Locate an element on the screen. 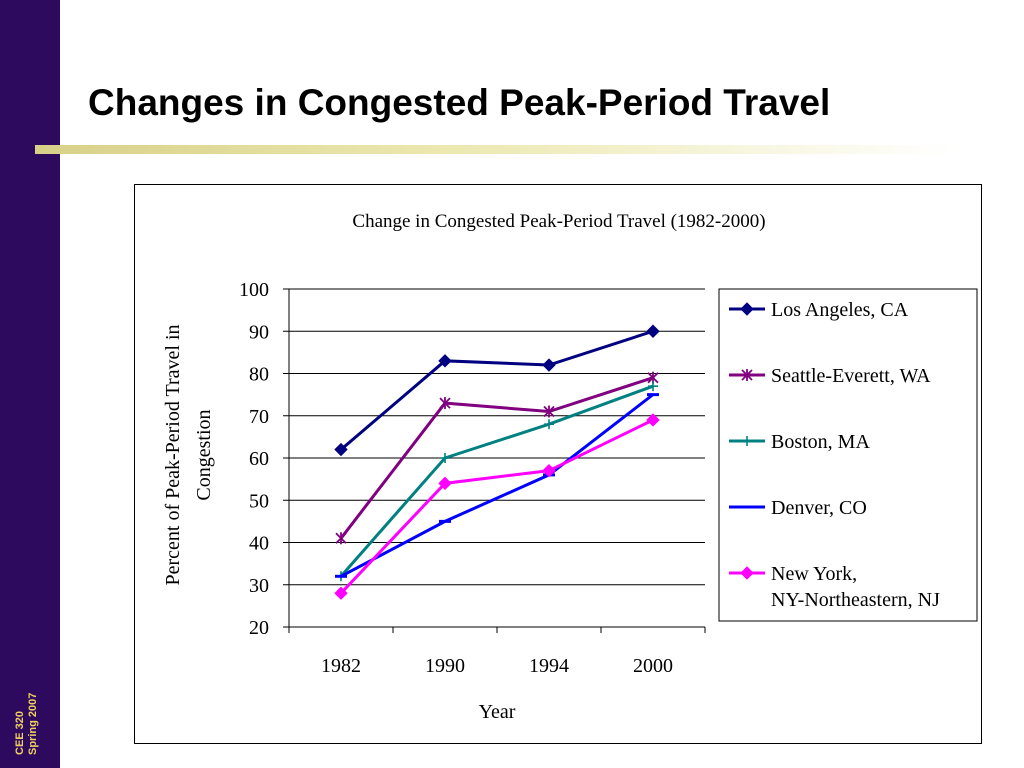 The image size is (1024, 768). y-axis-label-line2: Congestion is located at coordinates (204, 454).